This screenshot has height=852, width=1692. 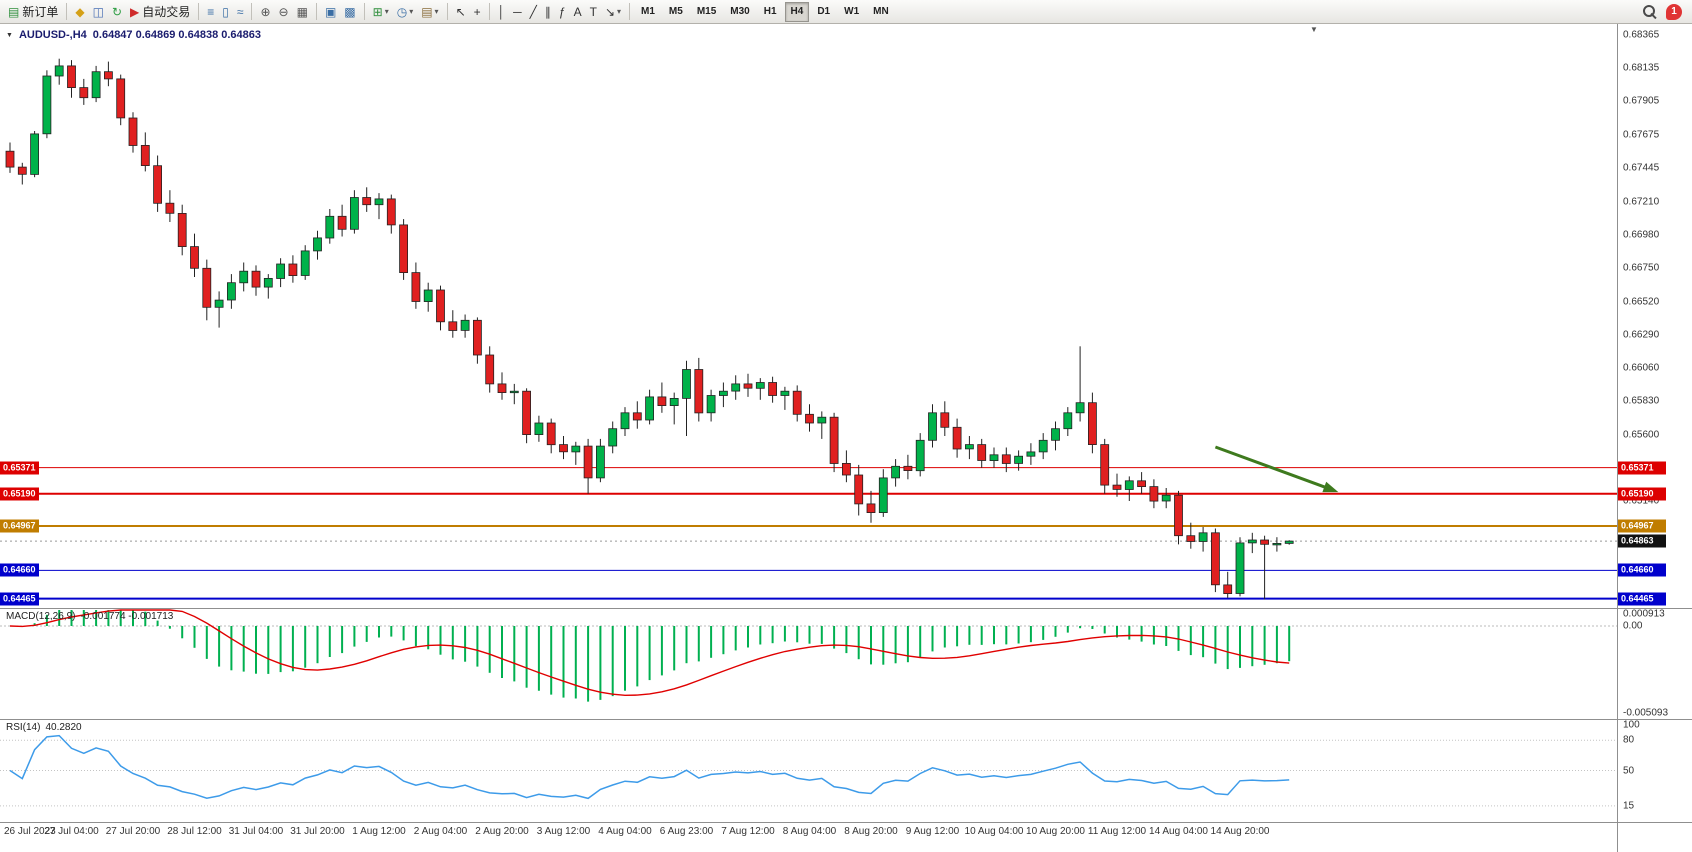 I want to click on symbol-menu-icon: ▼, so click(x=9, y=35).